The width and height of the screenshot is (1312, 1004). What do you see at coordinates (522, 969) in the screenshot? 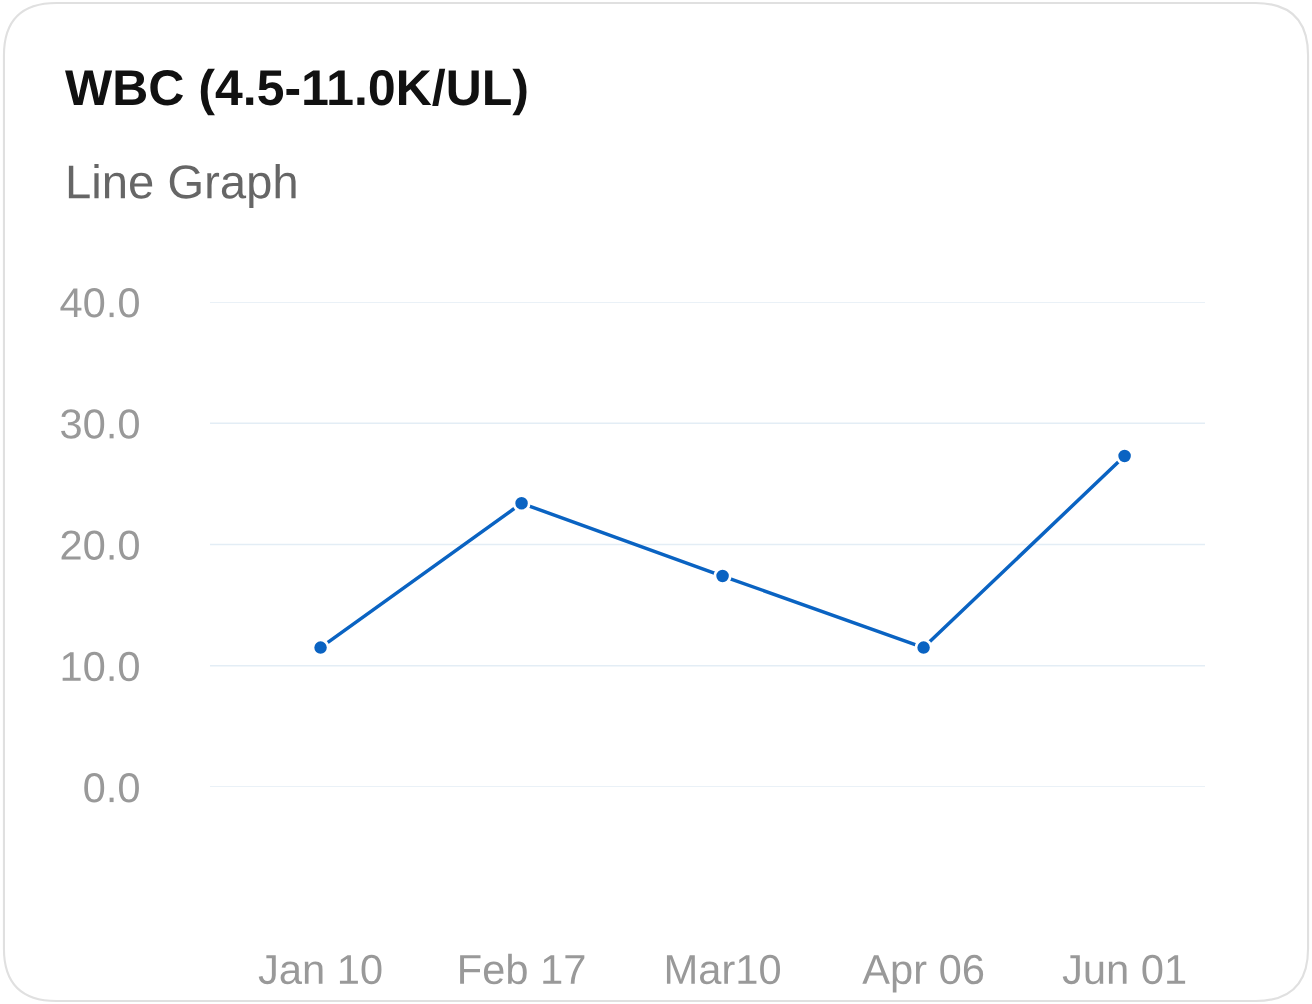
I see `x-tick-label: Feb 17` at bounding box center [522, 969].